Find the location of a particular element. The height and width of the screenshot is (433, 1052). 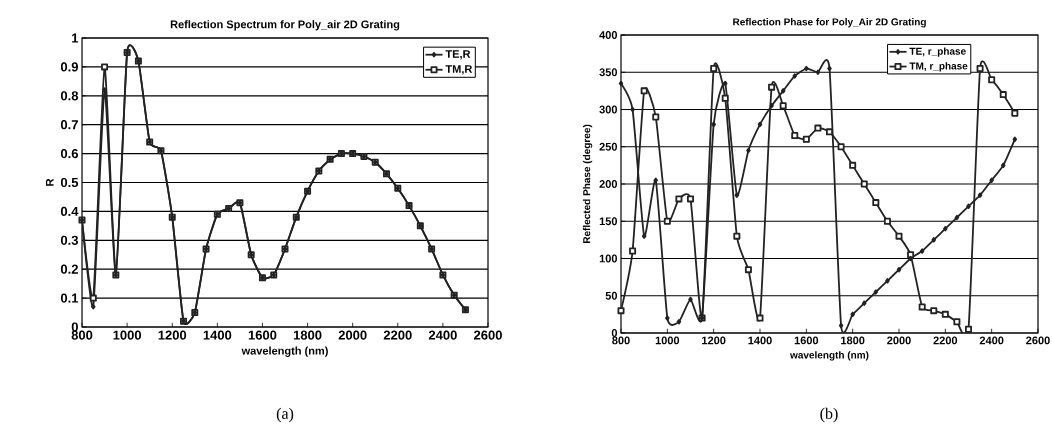

y-tick-label: 50 is located at coordinates (611, 295).